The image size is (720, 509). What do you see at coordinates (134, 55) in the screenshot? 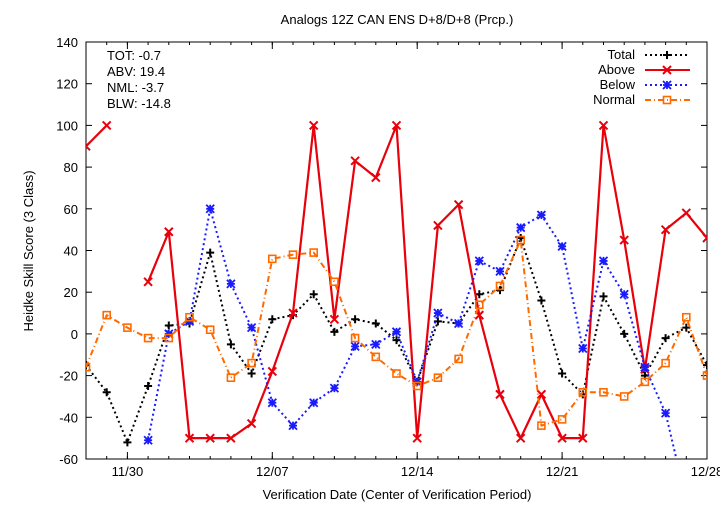
I see `stat-tot-: TOT: -0.7` at bounding box center [134, 55].